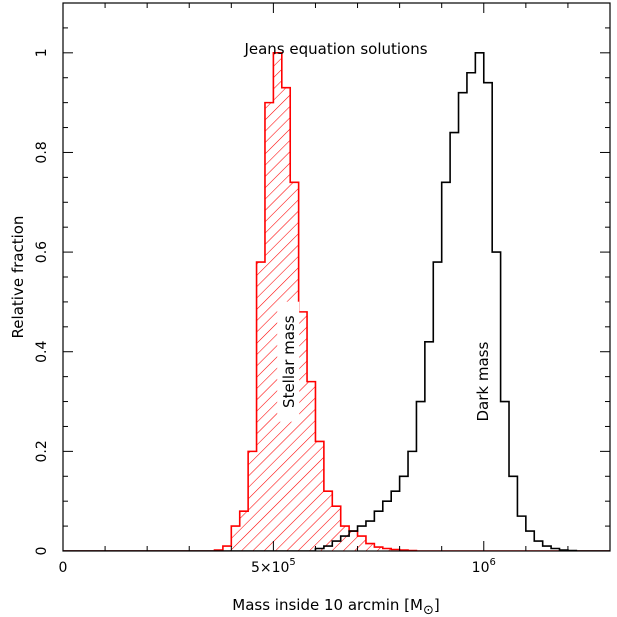 This screenshot has height=617, width=617. Describe the element at coordinates (484, 566) in the screenshot. I see `x-tick-label: 106` at that location.